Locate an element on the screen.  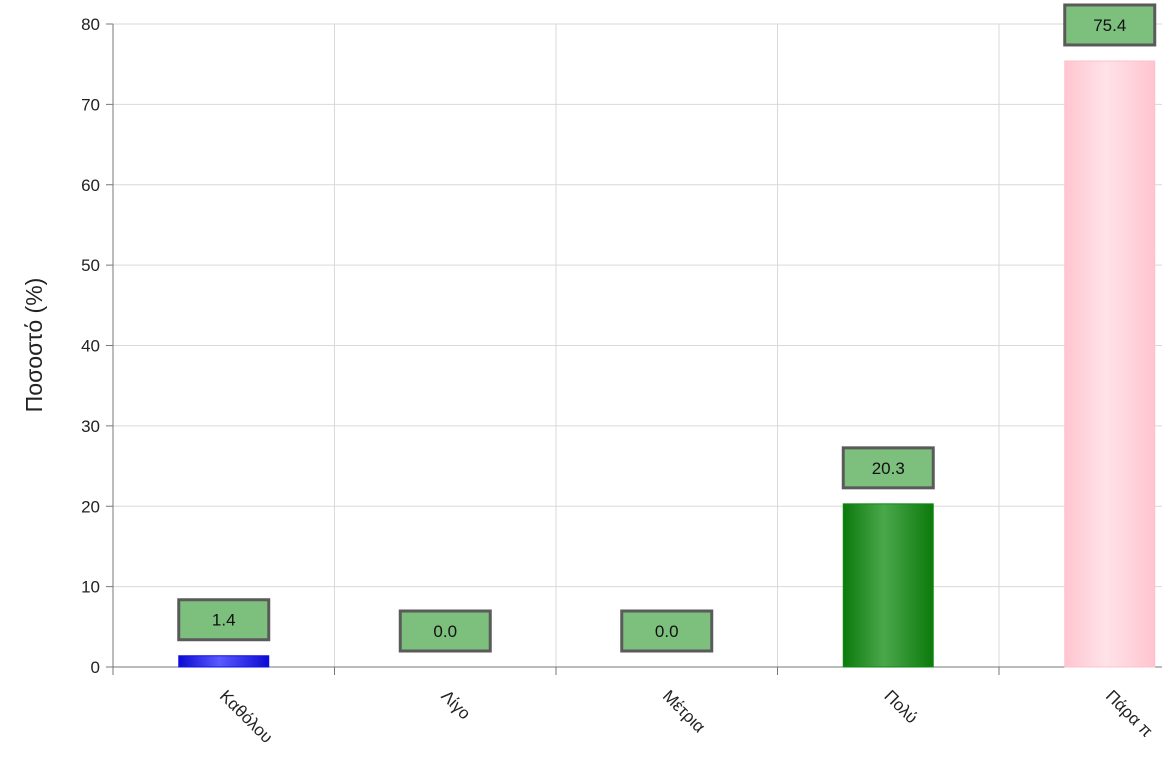
y-tick-label: 20 is located at coordinates (90, 506).